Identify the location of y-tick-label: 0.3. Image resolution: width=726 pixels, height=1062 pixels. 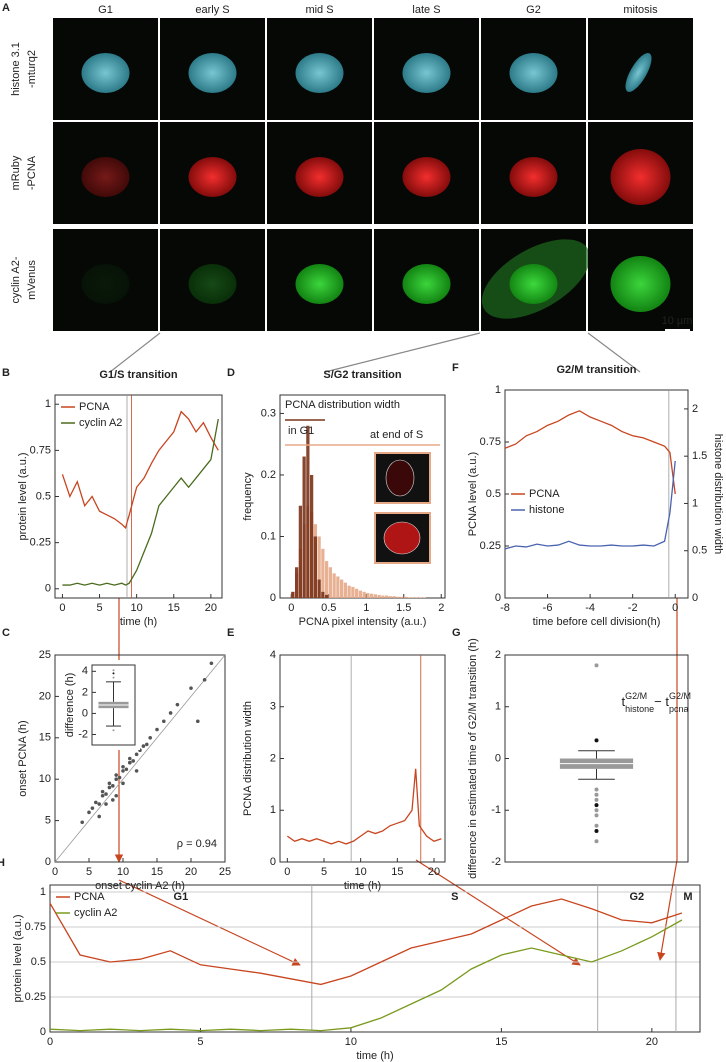
(268, 413).